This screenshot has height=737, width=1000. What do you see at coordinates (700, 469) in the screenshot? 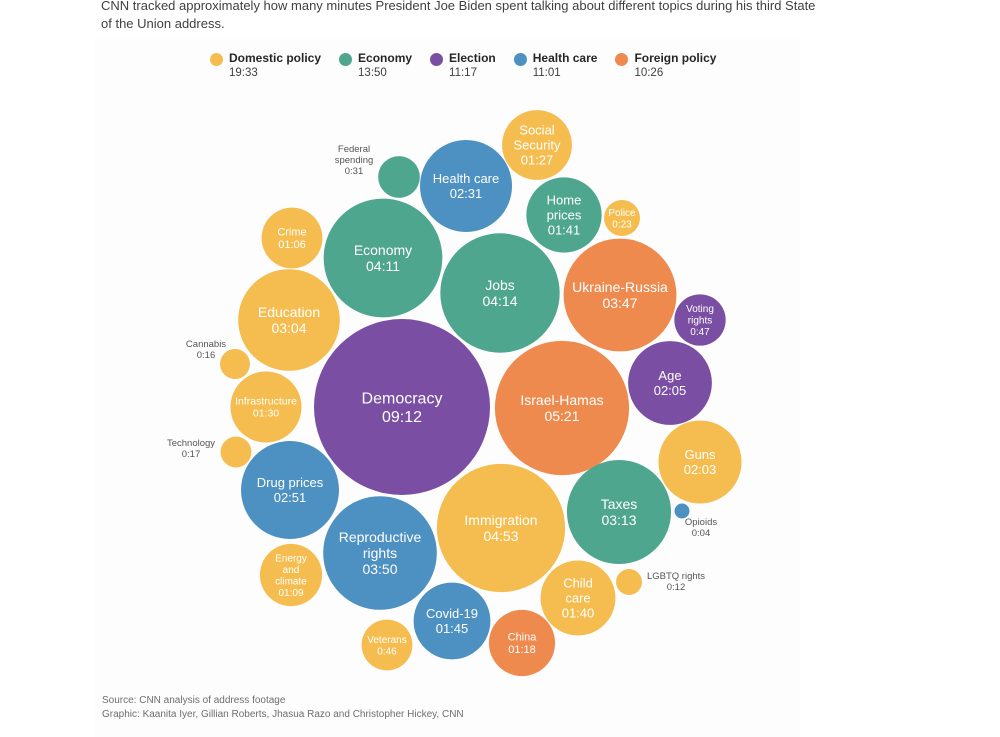
I see `bubble-time-label: 02:03` at bounding box center [700, 469].